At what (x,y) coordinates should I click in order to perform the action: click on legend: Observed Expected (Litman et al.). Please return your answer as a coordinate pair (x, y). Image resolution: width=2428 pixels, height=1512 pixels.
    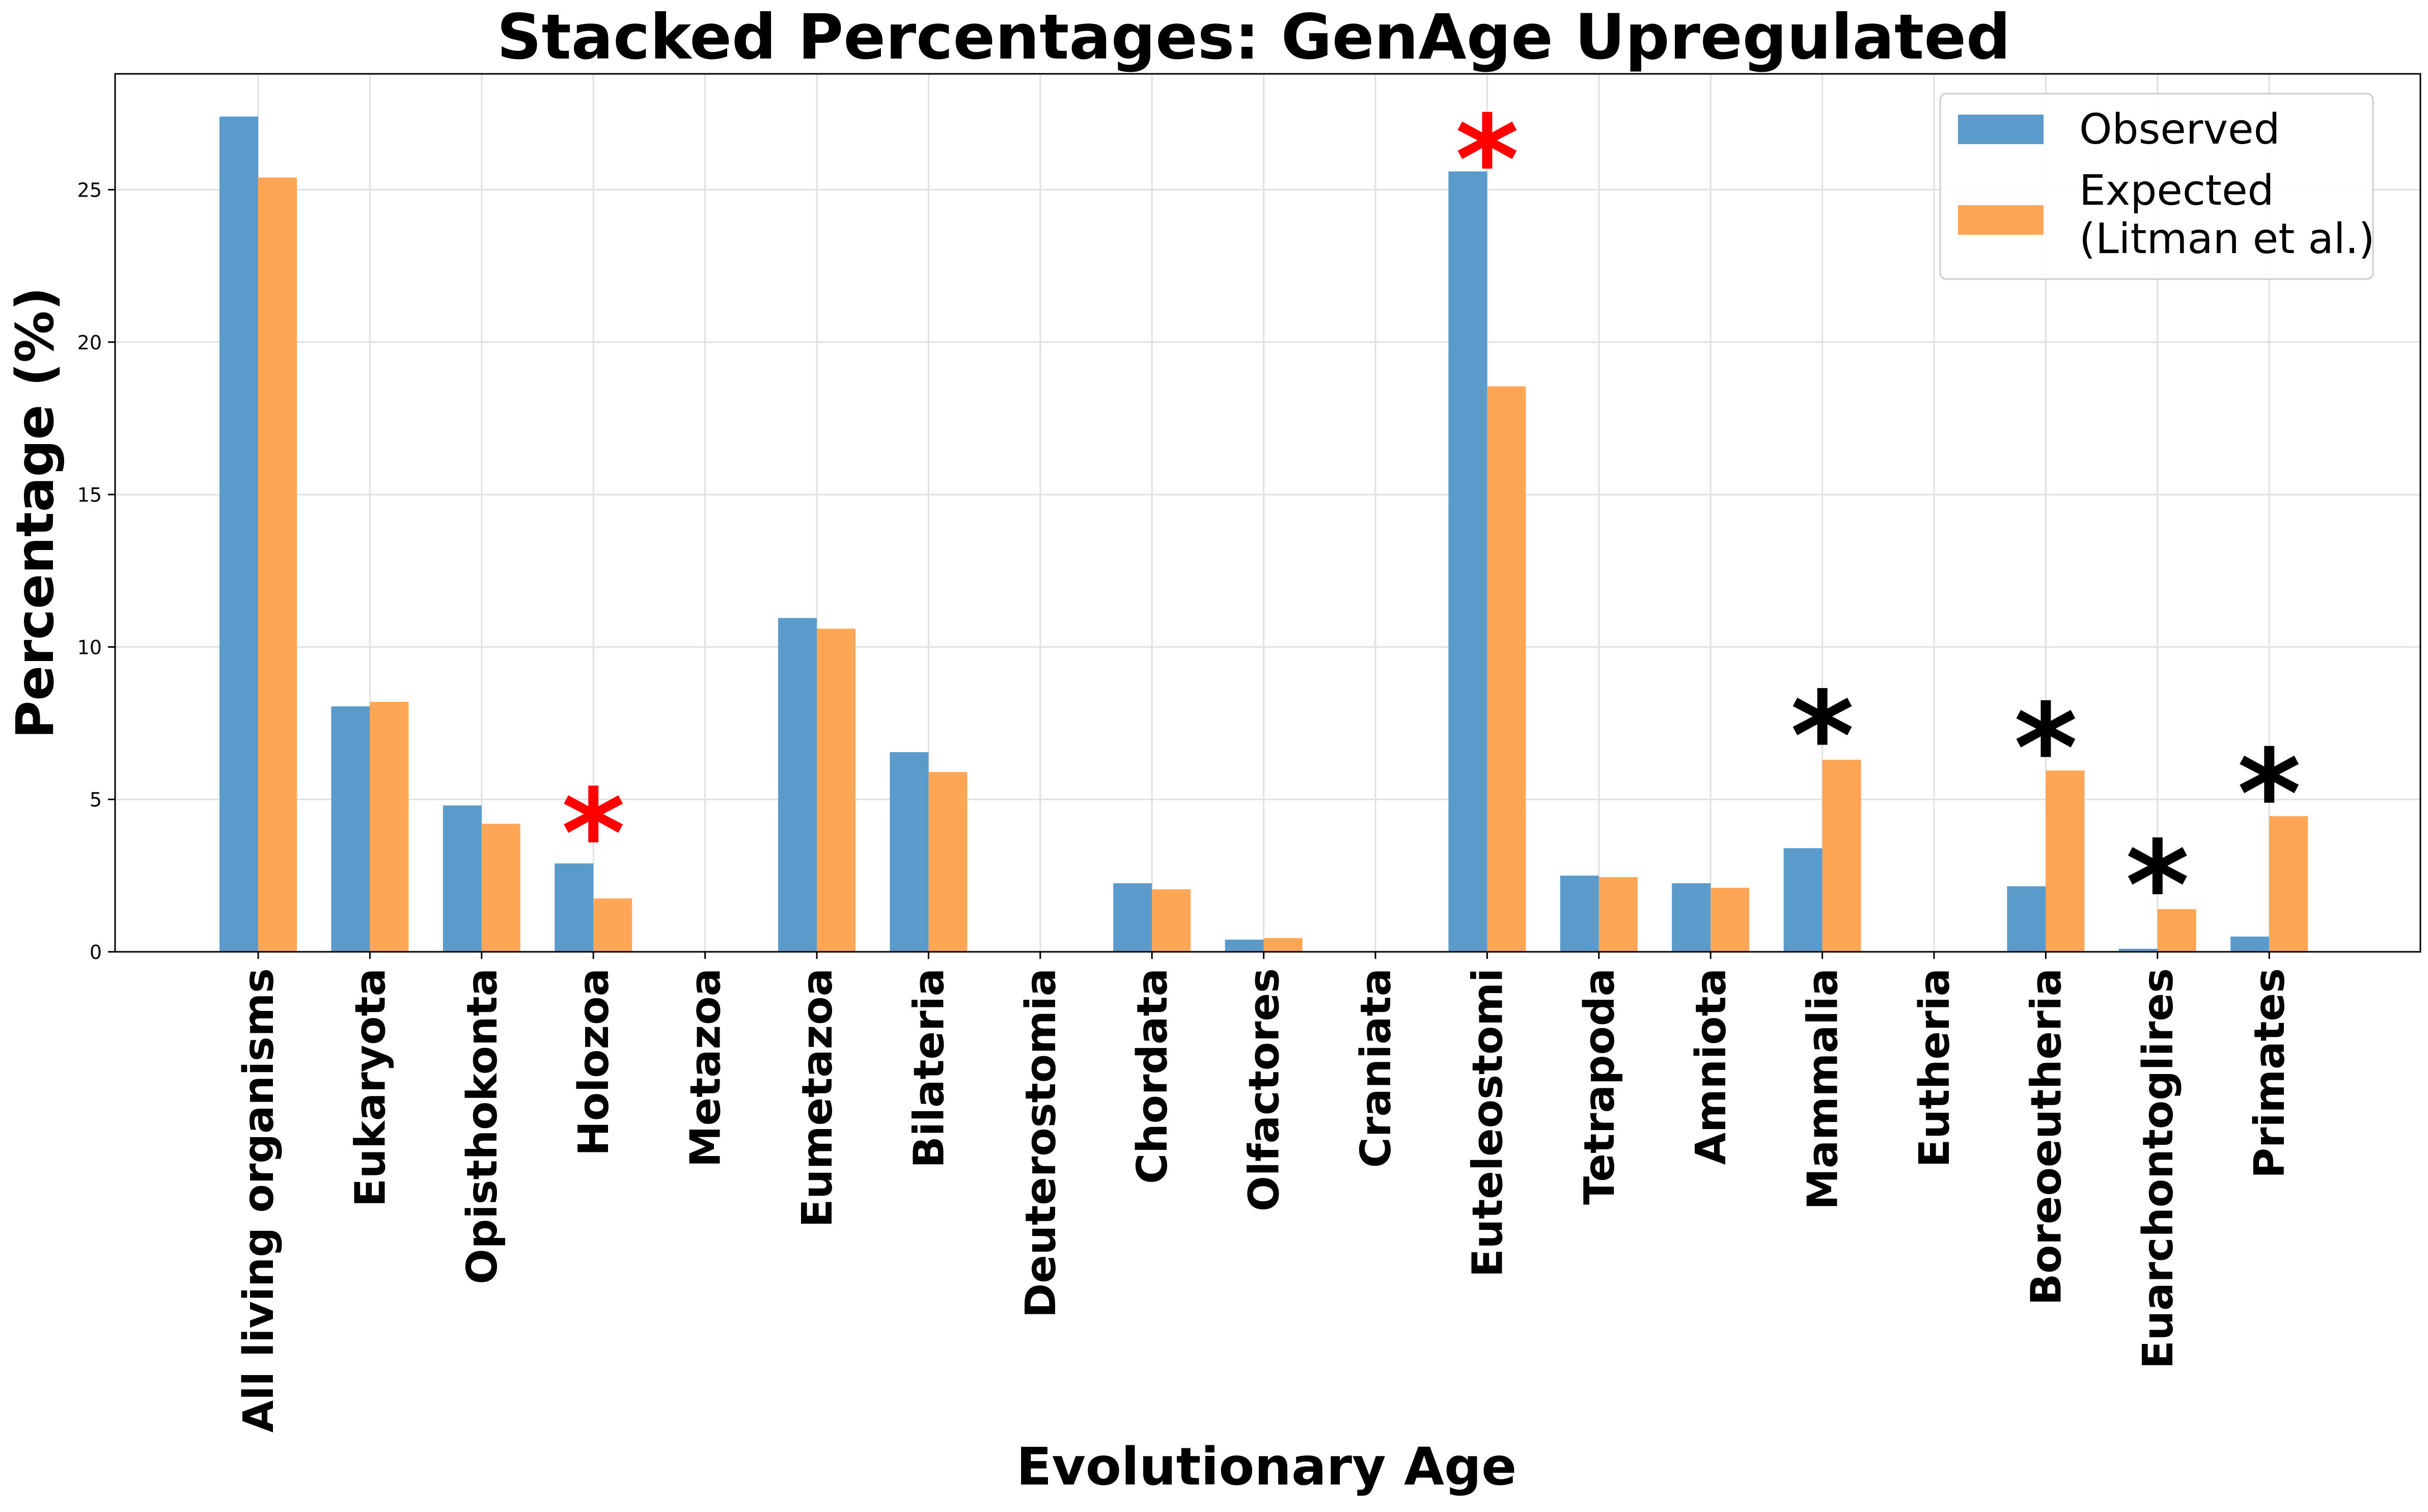
    Looking at the image, I should click on (2157, 186).